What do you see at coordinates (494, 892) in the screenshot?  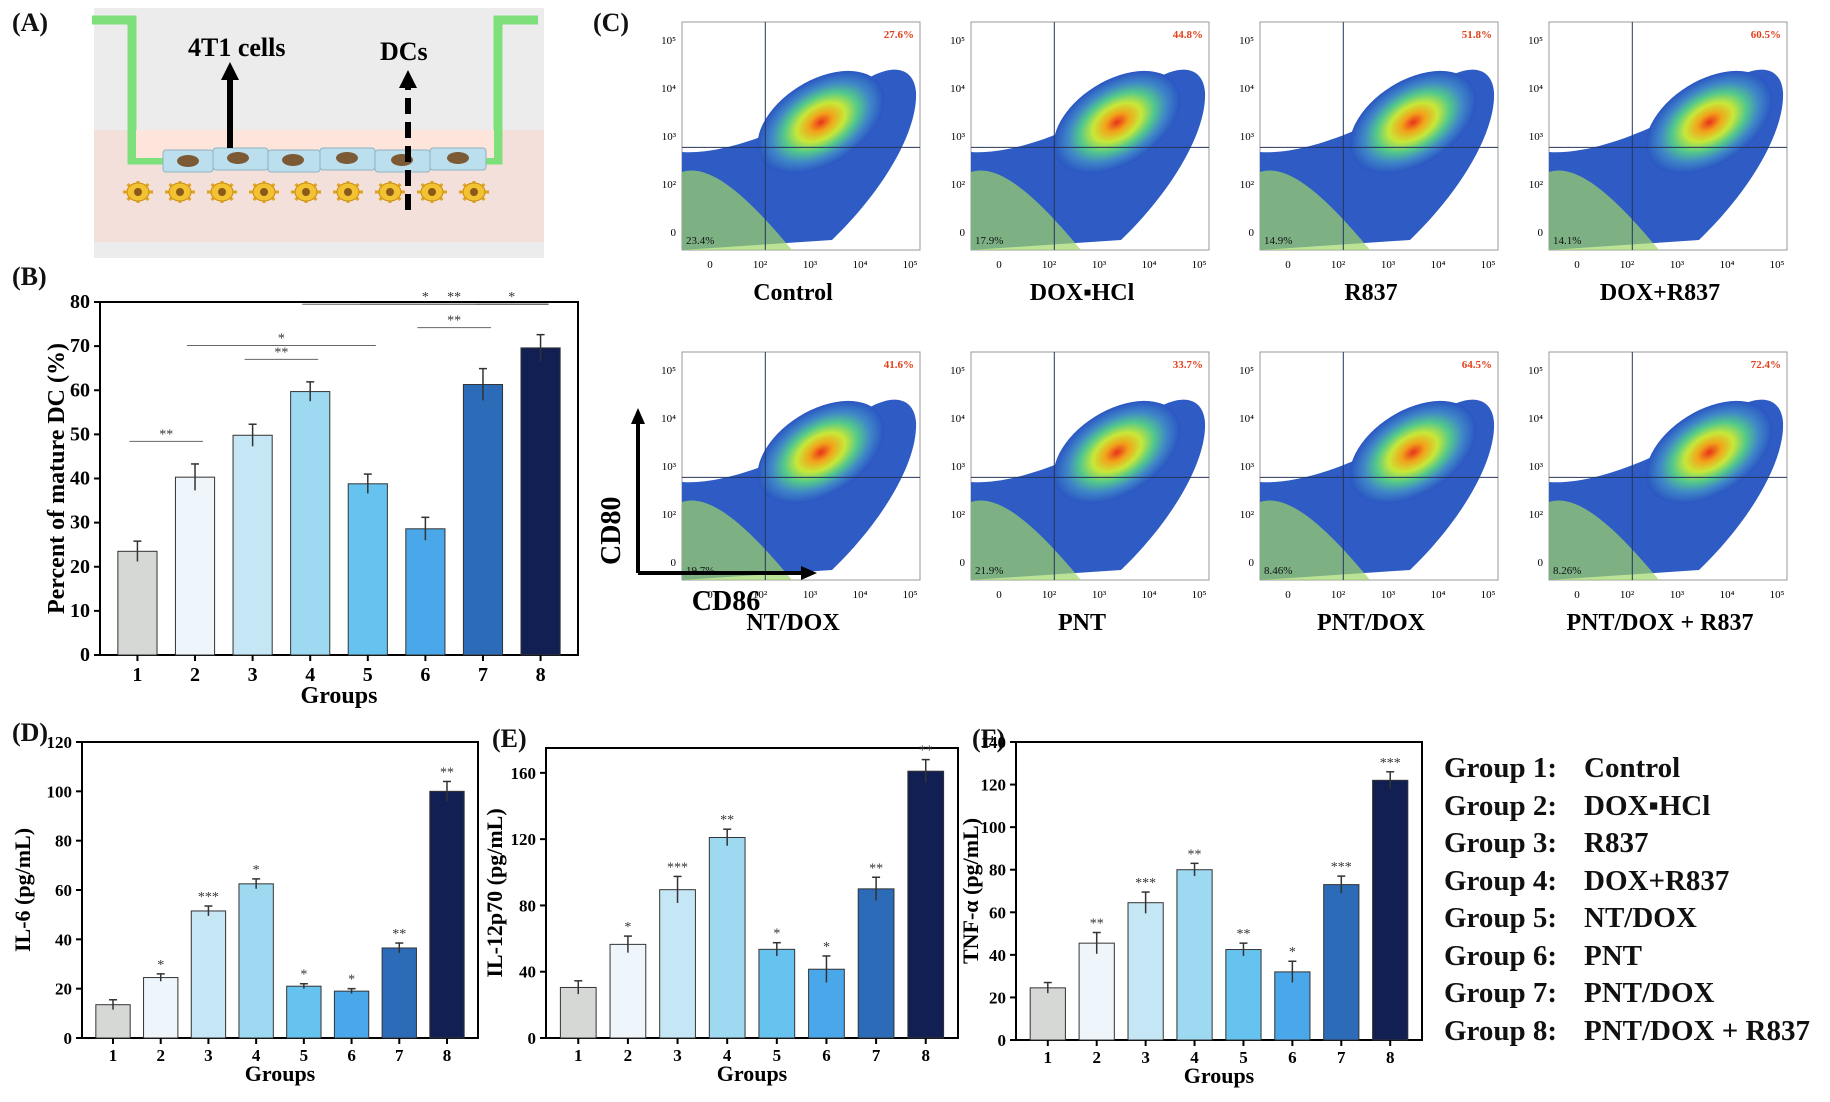 I see `y-axis-label: IL-12p70 (pg/mL)` at bounding box center [494, 892].